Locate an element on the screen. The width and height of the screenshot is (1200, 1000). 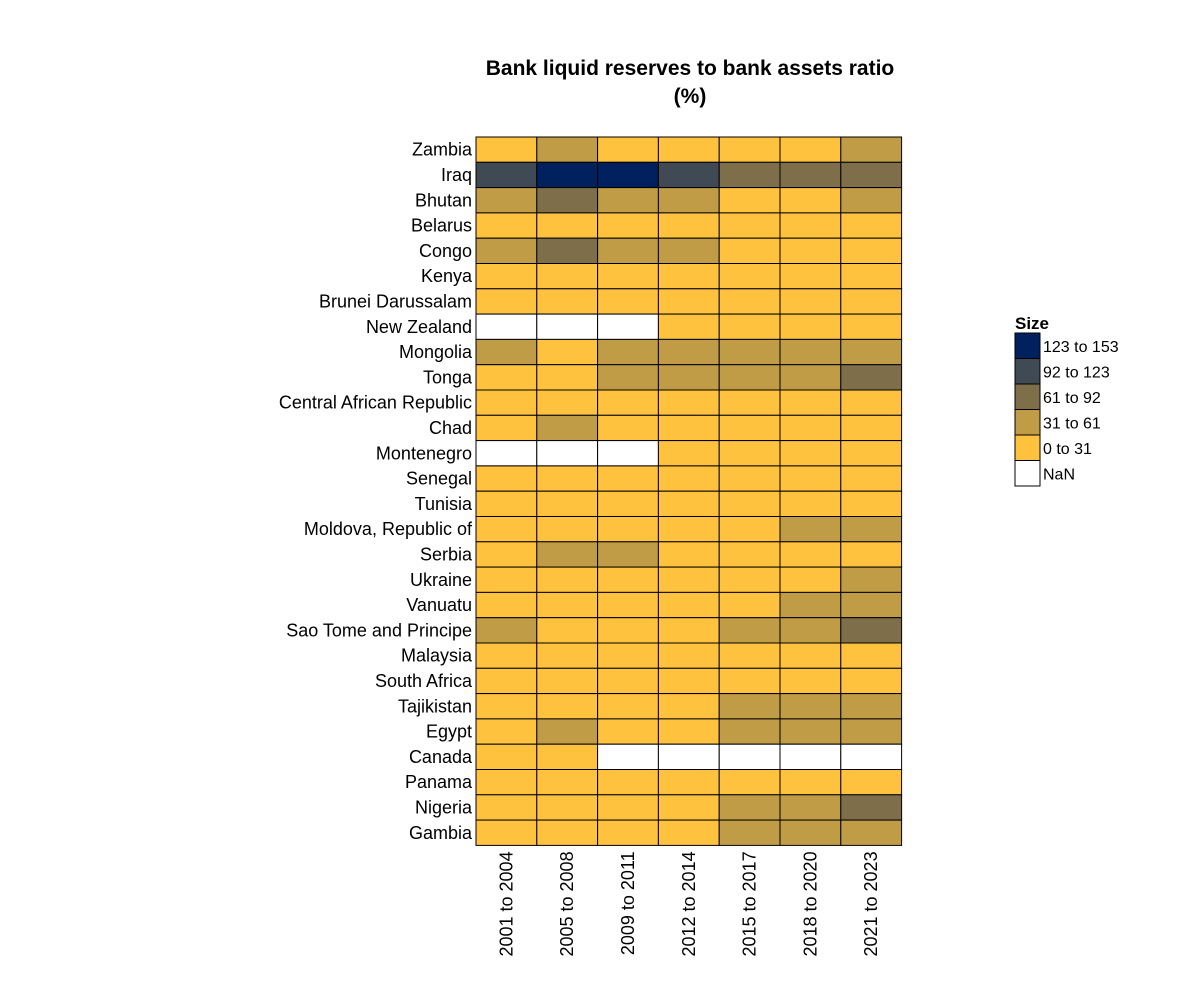
y-tick-label: Egypt is located at coordinates (449, 732).